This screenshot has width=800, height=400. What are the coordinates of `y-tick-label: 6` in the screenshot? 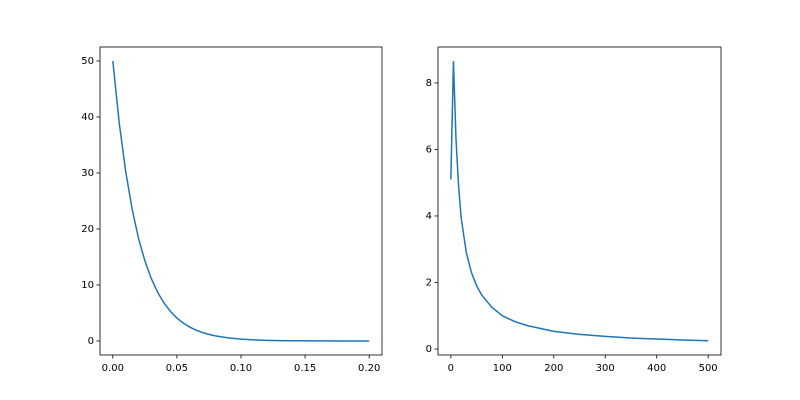 It's located at (429, 149).